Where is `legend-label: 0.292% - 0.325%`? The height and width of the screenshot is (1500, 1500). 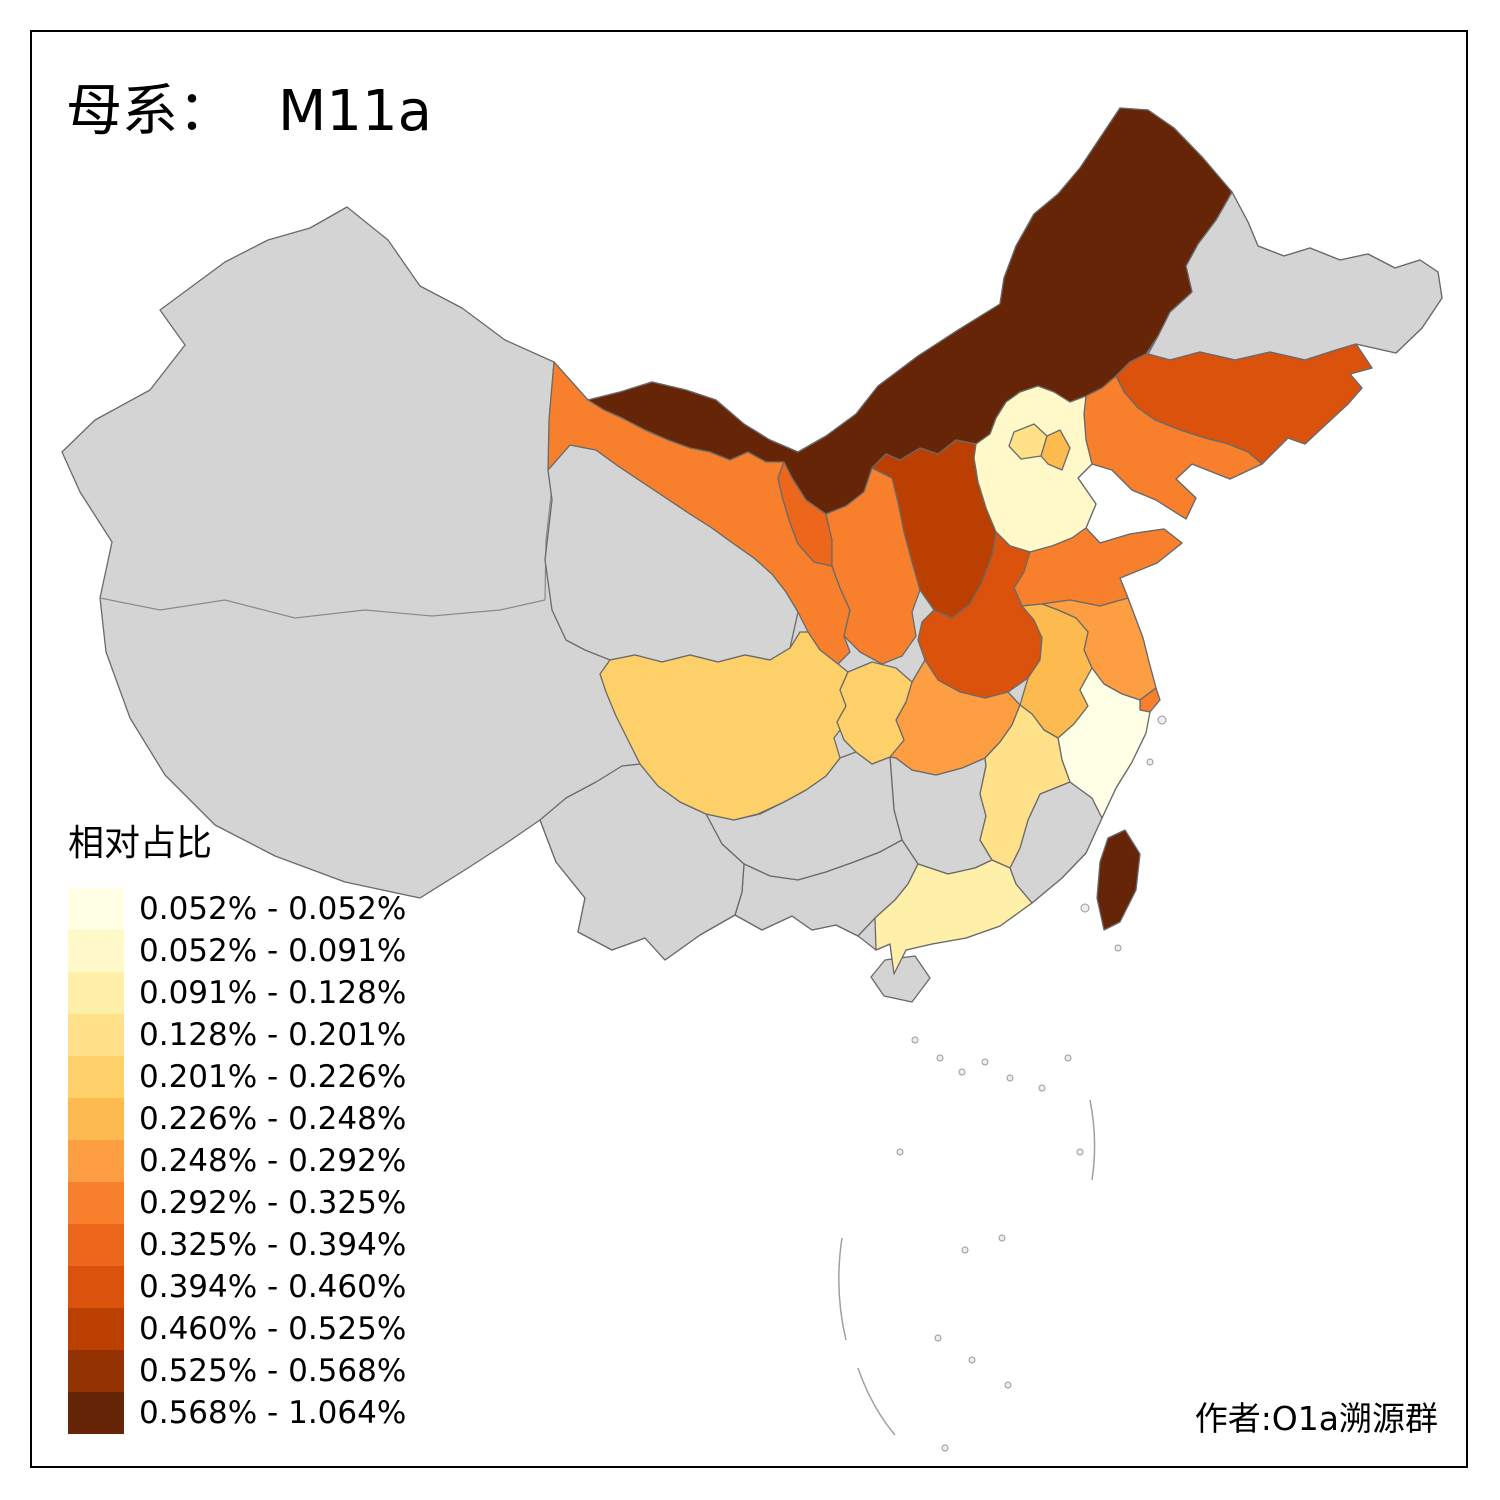 legend-label: 0.292% - 0.325% is located at coordinates (273, 1203).